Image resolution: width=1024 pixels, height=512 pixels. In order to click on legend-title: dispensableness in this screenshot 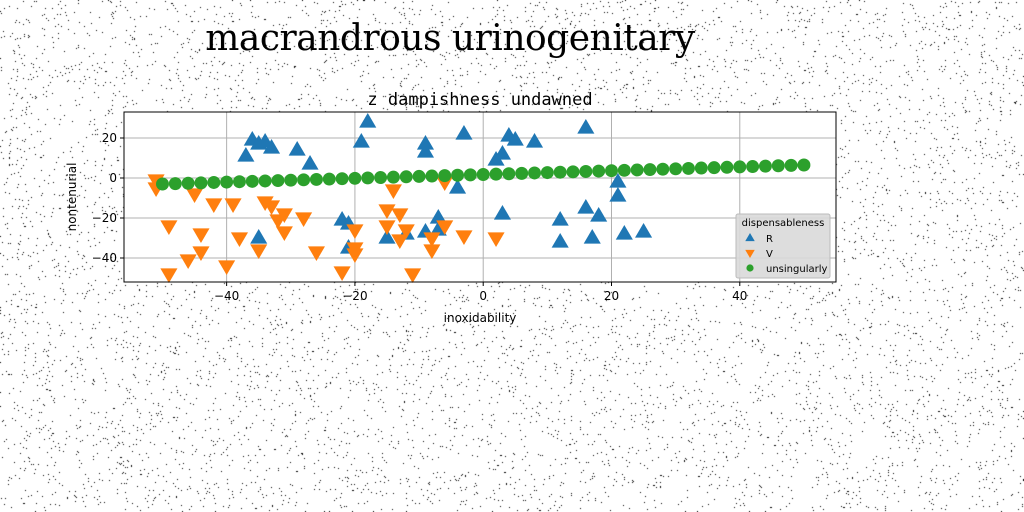, I will do `click(783, 223)`.